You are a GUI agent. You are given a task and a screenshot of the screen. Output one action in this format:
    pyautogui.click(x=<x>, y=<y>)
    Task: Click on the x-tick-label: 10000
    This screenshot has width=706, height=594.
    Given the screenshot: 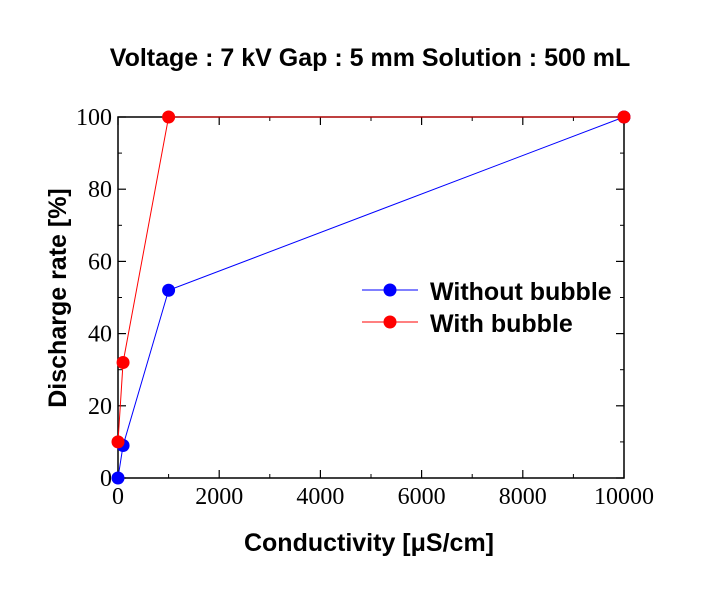 What is the action you would take?
    pyautogui.click(x=624, y=497)
    